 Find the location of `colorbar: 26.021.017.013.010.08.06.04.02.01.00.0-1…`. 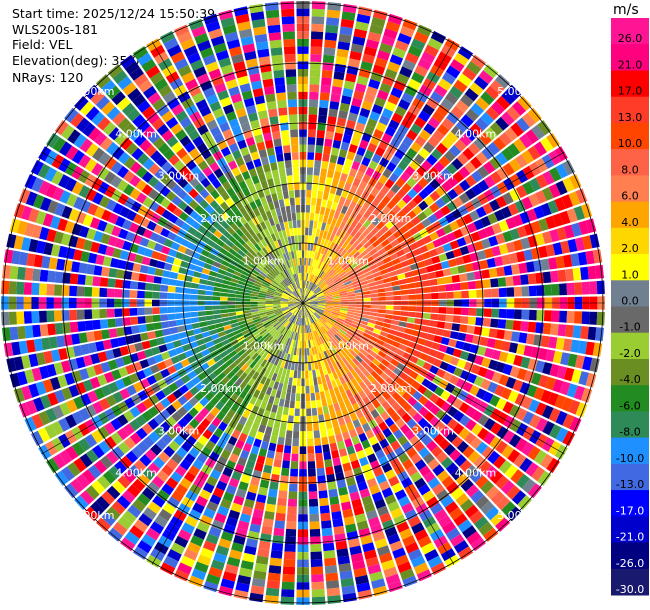

colorbar: 26.021.017.013.010.08.06.04.02.01.00.0-1… is located at coordinates (630, 307).